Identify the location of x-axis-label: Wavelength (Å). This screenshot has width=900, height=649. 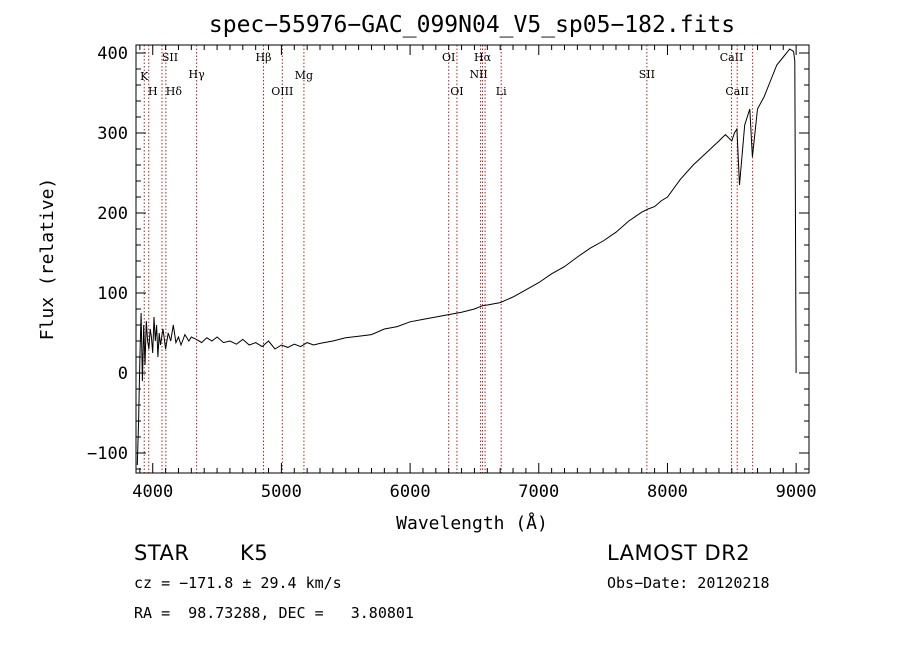
(472, 523).